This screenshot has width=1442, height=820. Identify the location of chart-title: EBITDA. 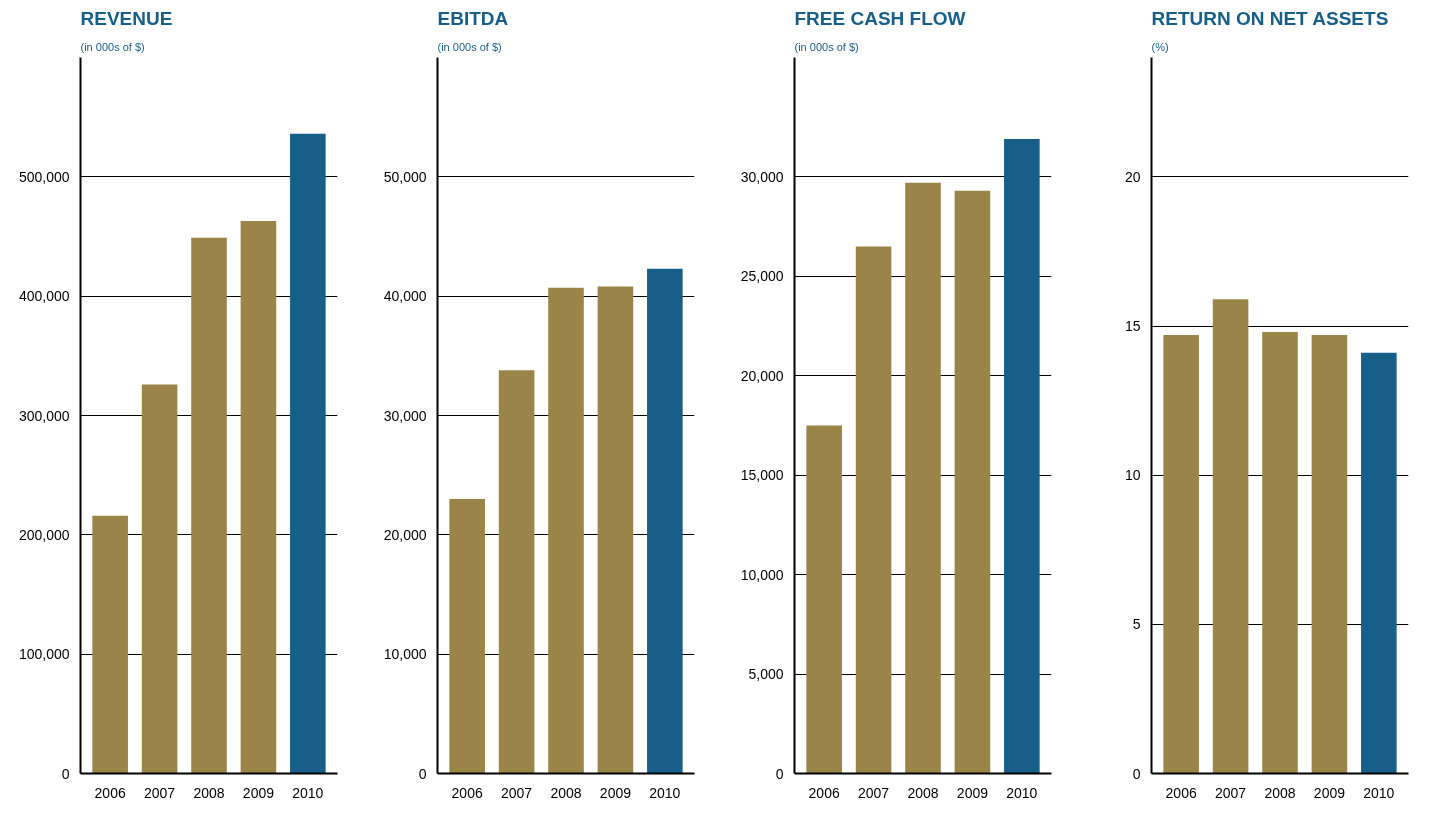
(473, 18).